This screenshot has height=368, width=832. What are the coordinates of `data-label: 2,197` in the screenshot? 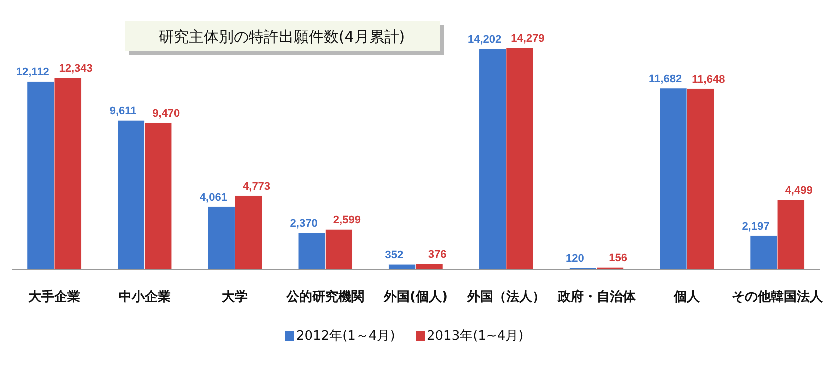 It's located at (756, 226).